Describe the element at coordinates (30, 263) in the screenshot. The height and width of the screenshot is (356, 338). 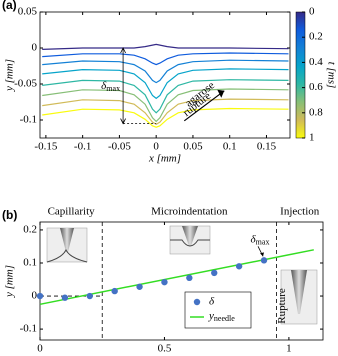
I see `y-tick-label: 0.1` at that location.